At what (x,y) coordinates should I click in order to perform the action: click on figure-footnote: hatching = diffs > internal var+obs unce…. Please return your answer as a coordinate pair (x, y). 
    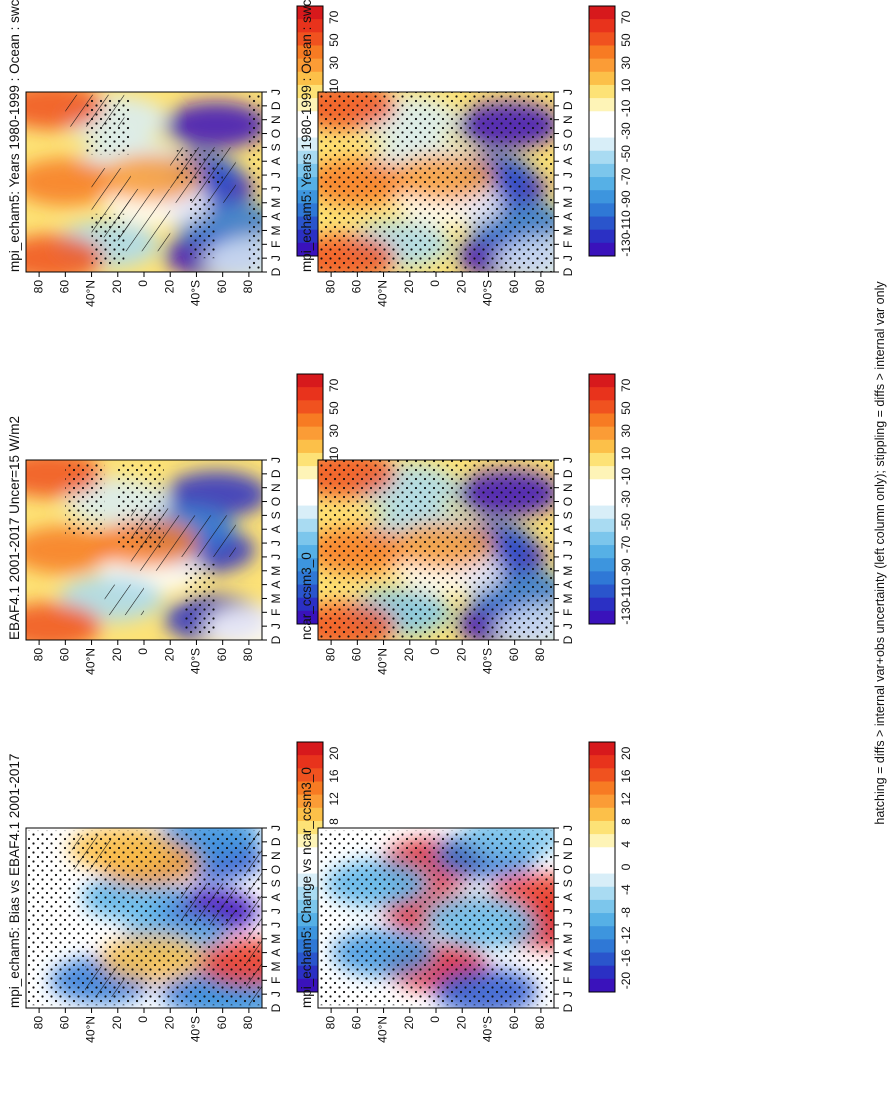
    Looking at the image, I should click on (880, 553).